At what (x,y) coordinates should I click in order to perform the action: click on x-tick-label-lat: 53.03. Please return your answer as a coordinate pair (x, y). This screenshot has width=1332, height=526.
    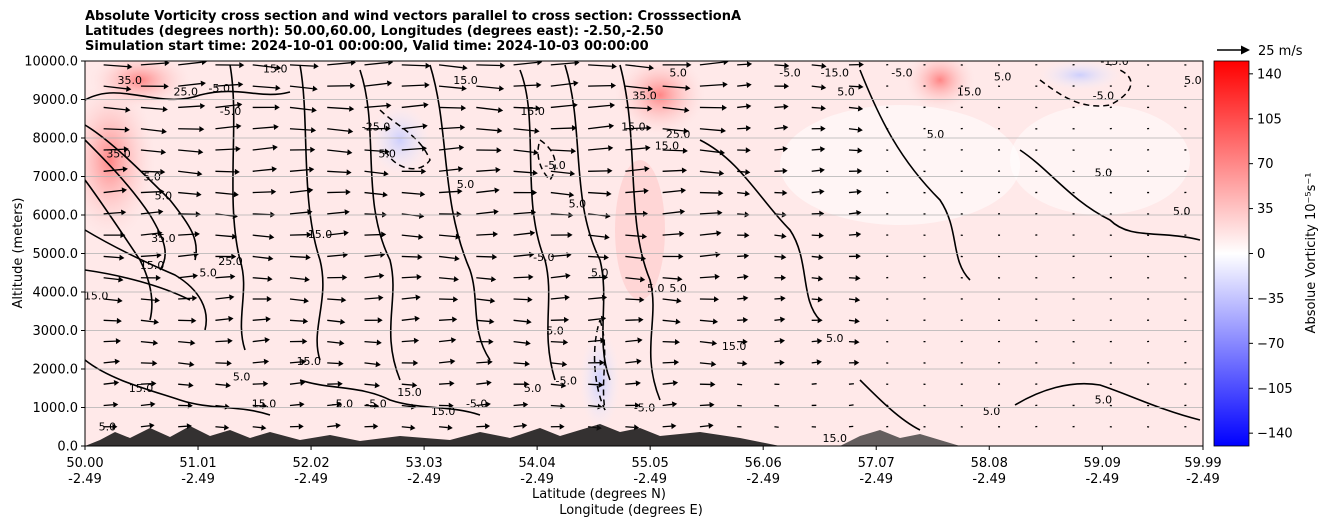
    Looking at the image, I should click on (423, 463).